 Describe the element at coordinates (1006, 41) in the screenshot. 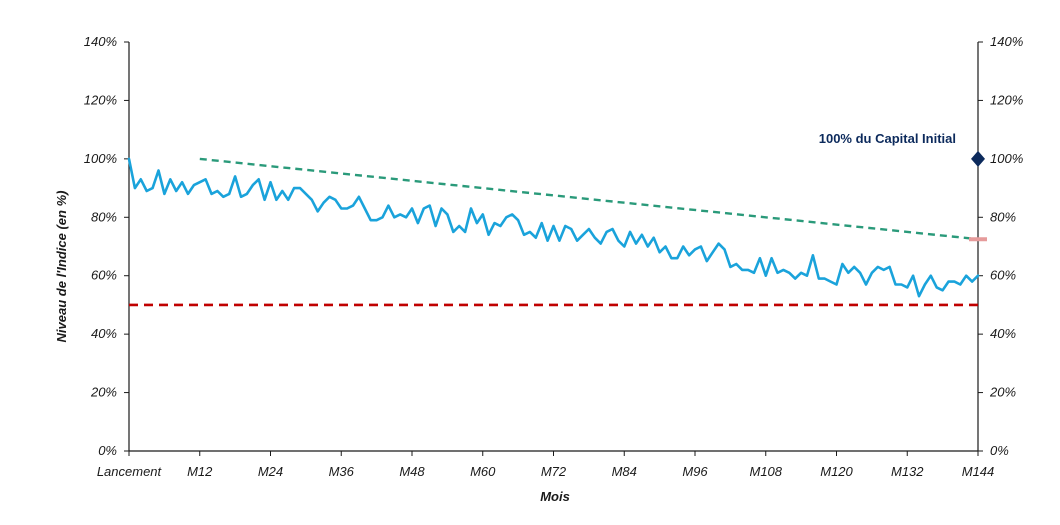

I see `y-tick-label-right: 140%` at that location.